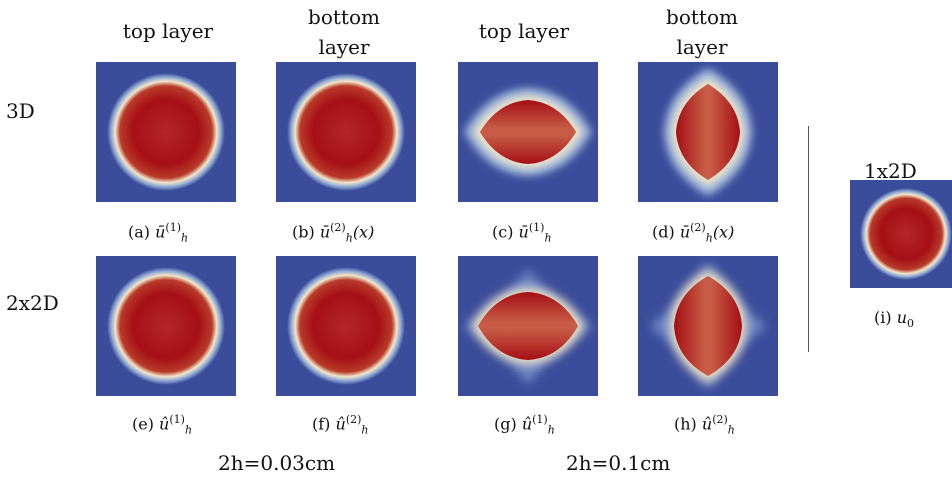  Describe the element at coordinates (536, 227) in the screenshot. I see `caption-c-sup: (1)` at that location.